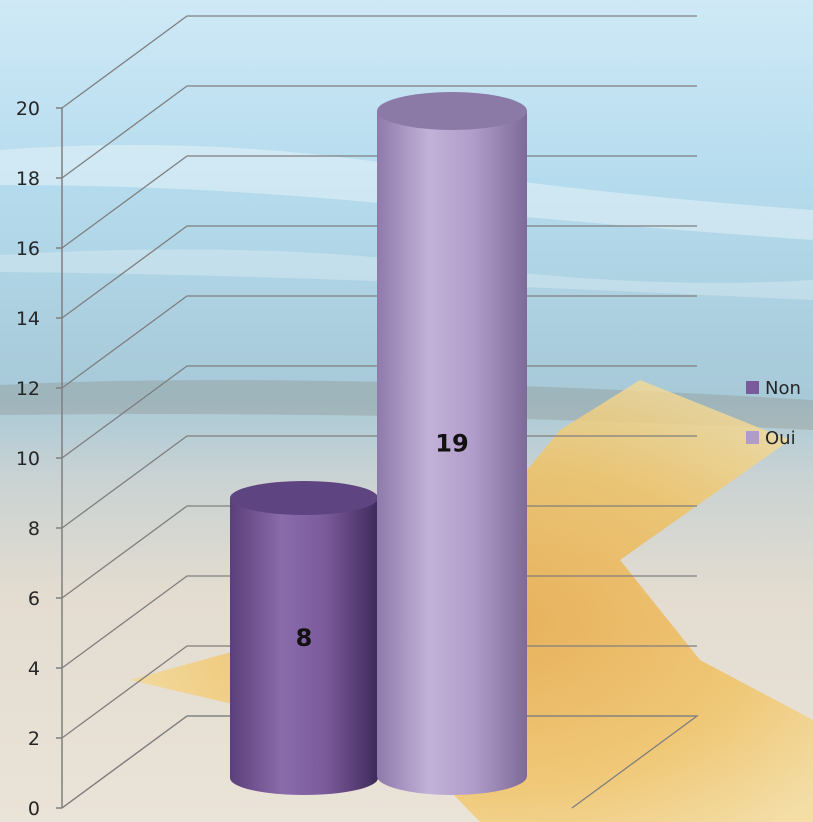 The image size is (813, 822). Describe the element at coordinates (28, 179) in the screenshot. I see `y-tick-label: 18` at that location.